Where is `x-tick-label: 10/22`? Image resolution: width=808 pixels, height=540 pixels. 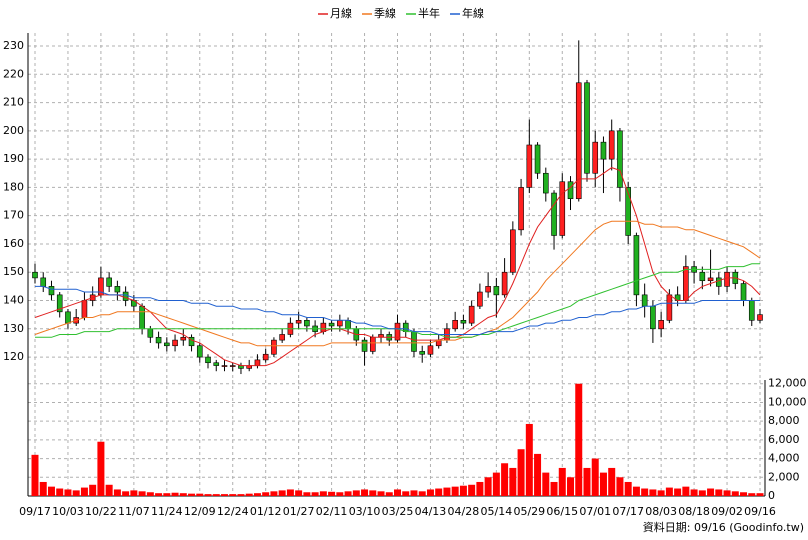
x-tick-label: 10/22 is located at coordinates (101, 511).